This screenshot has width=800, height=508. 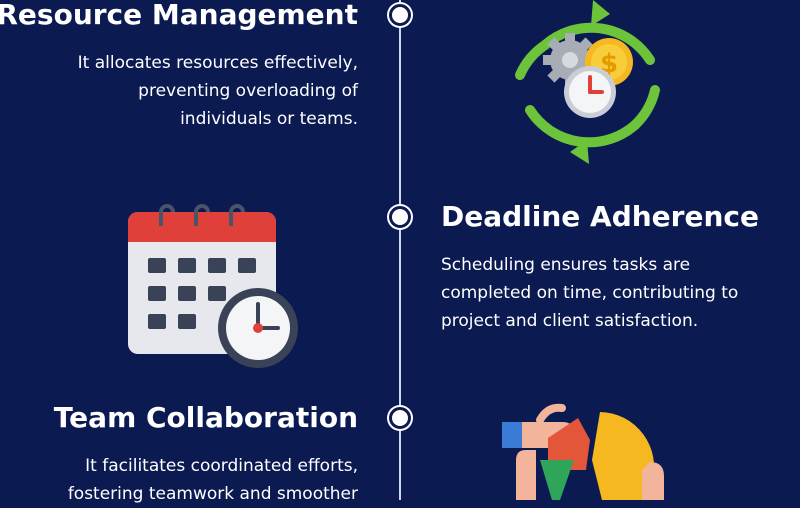 I want to click on calendar-clock-icon, so click(x=213, y=286).